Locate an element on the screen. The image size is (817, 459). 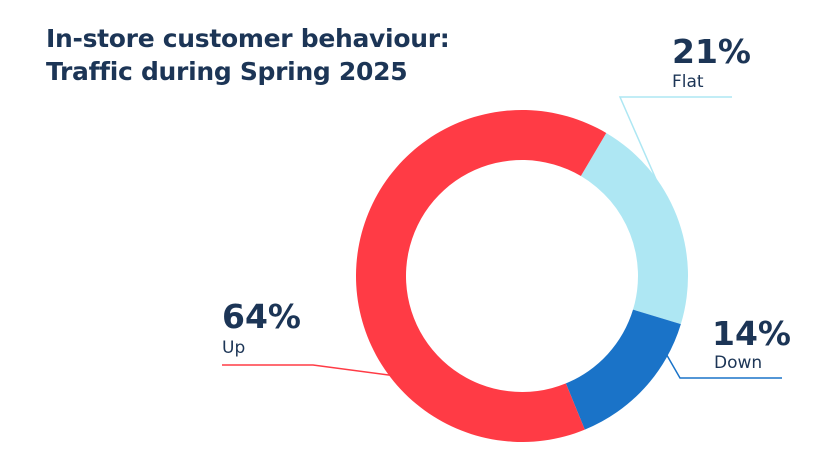
chart-title-line-2: Traffic during Spring 2025 is located at coordinates (227, 71).